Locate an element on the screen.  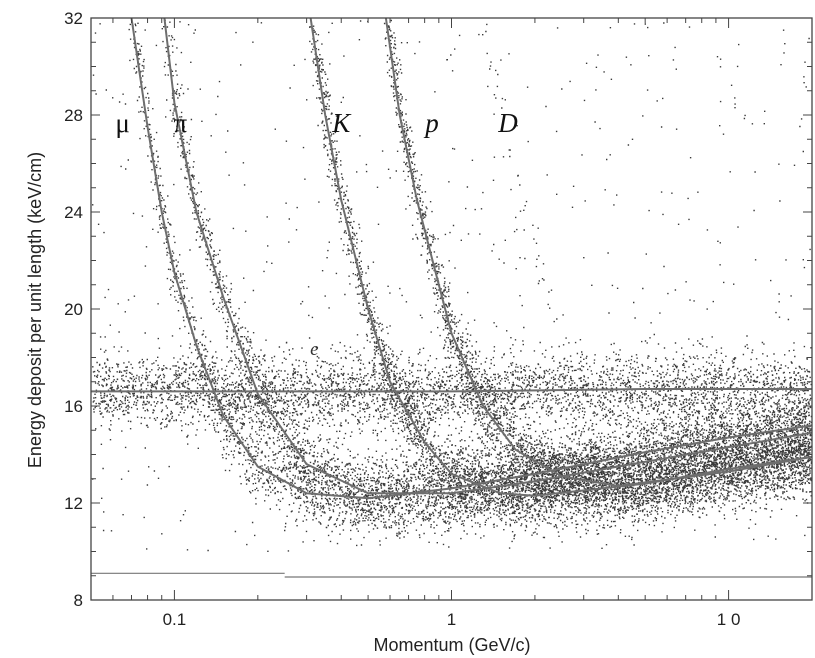
y-tick-label: 24 is located at coordinates (73, 212).